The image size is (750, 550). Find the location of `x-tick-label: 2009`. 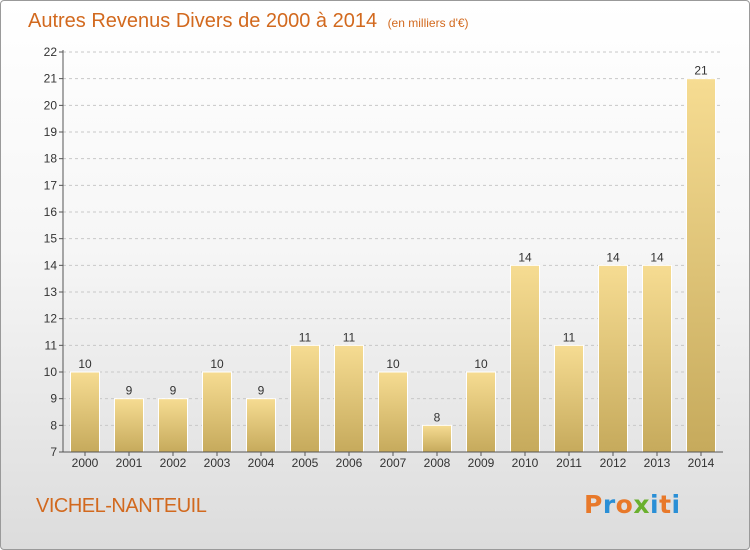

x-tick-label: 2009 is located at coordinates (481, 463).